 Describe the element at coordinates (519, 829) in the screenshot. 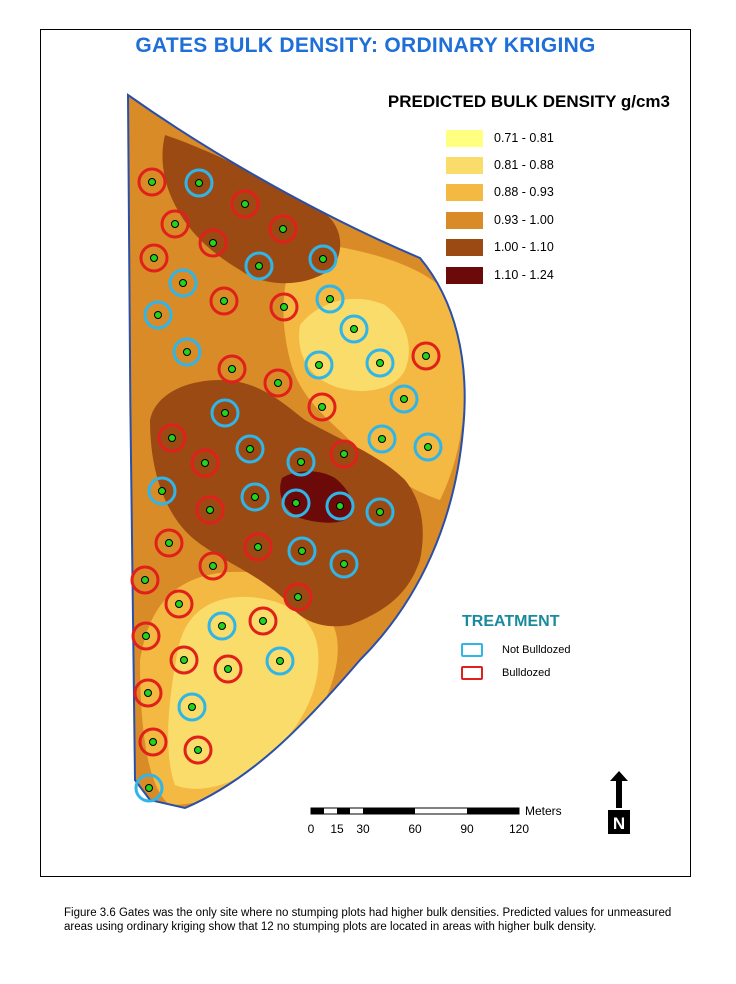

I see `scale-tick-label: 120` at that location.